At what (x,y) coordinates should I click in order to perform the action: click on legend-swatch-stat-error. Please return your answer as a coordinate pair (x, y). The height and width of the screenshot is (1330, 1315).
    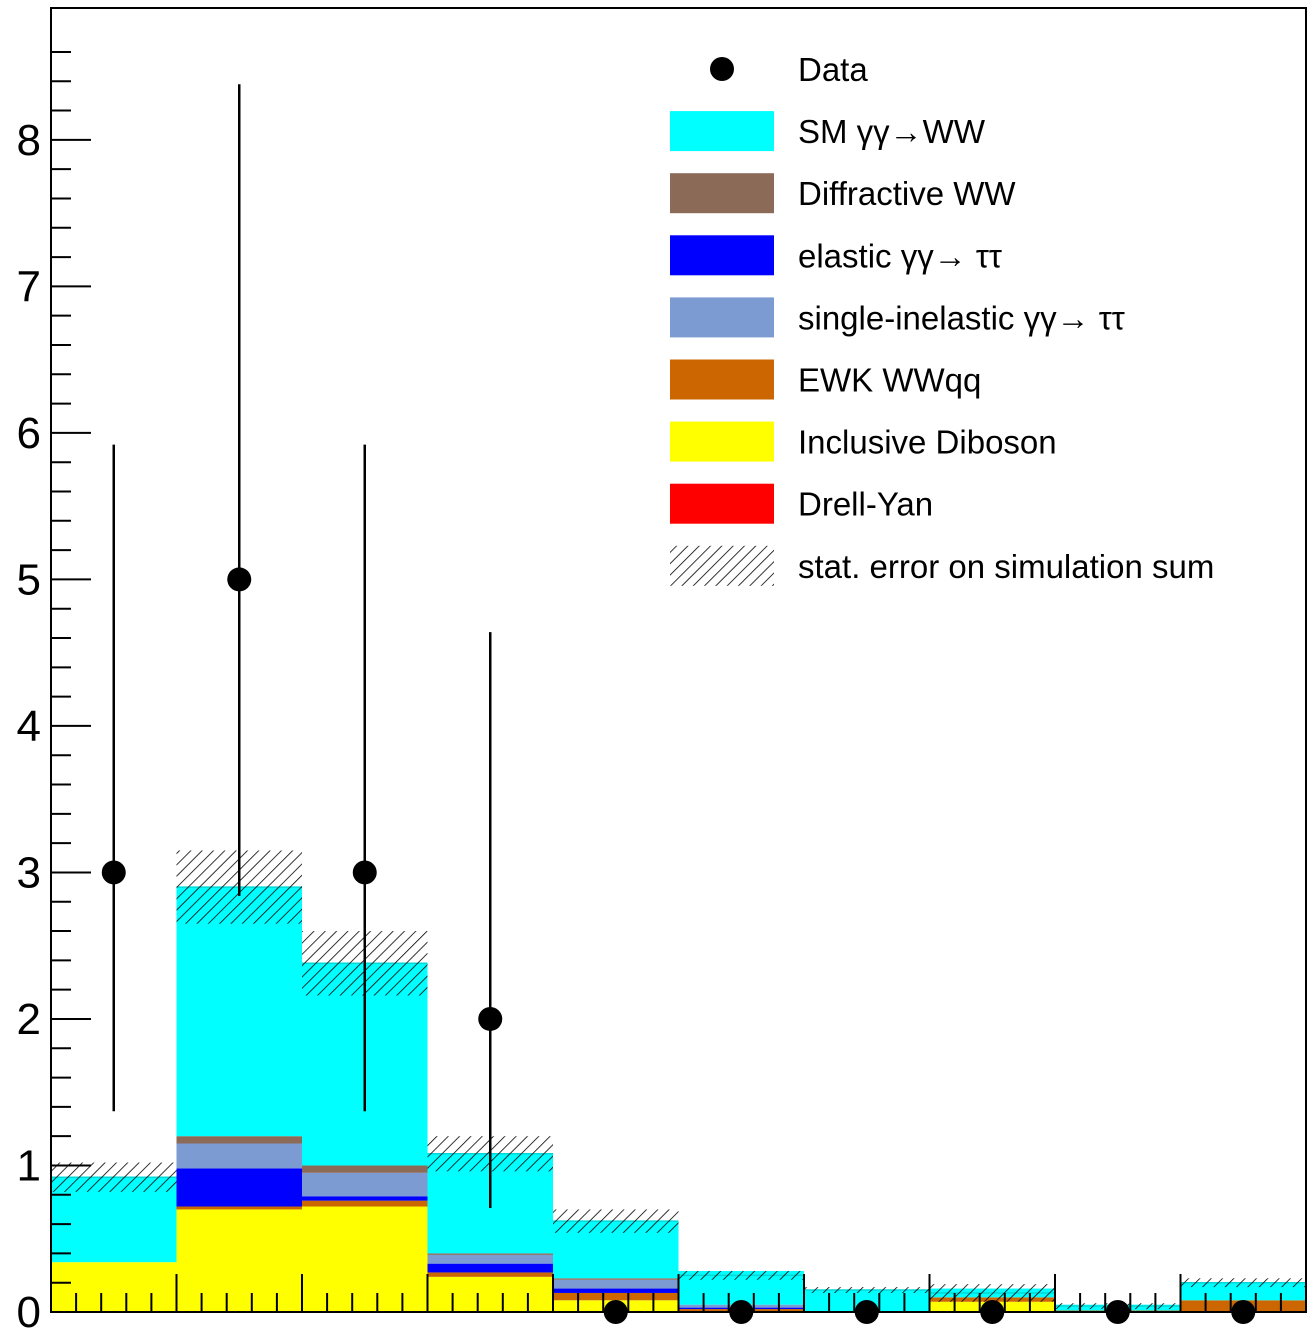
    Looking at the image, I should click on (722, 565).